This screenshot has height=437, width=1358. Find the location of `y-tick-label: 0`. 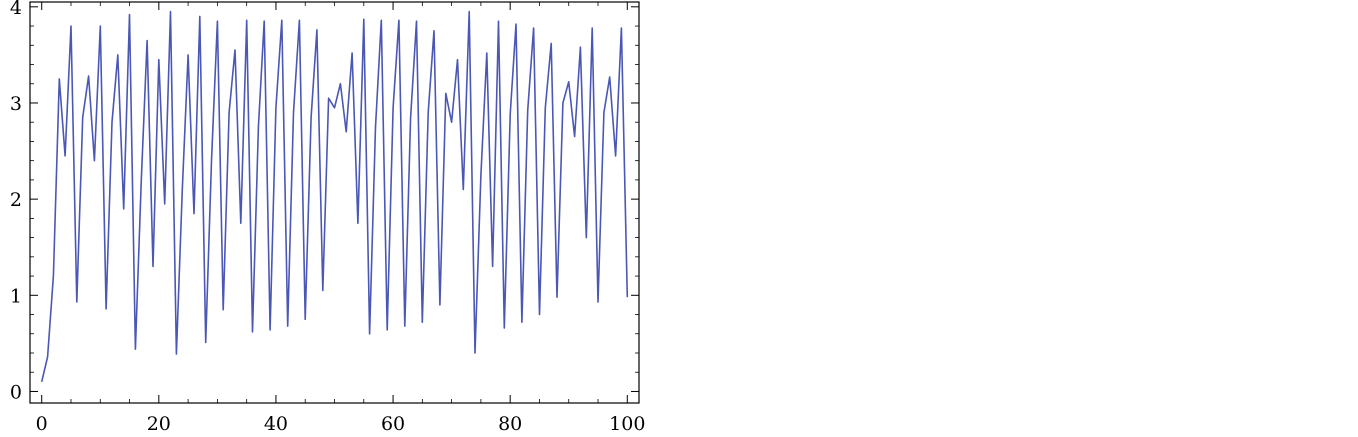

y-tick-label: 0 is located at coordinates (16, 392).